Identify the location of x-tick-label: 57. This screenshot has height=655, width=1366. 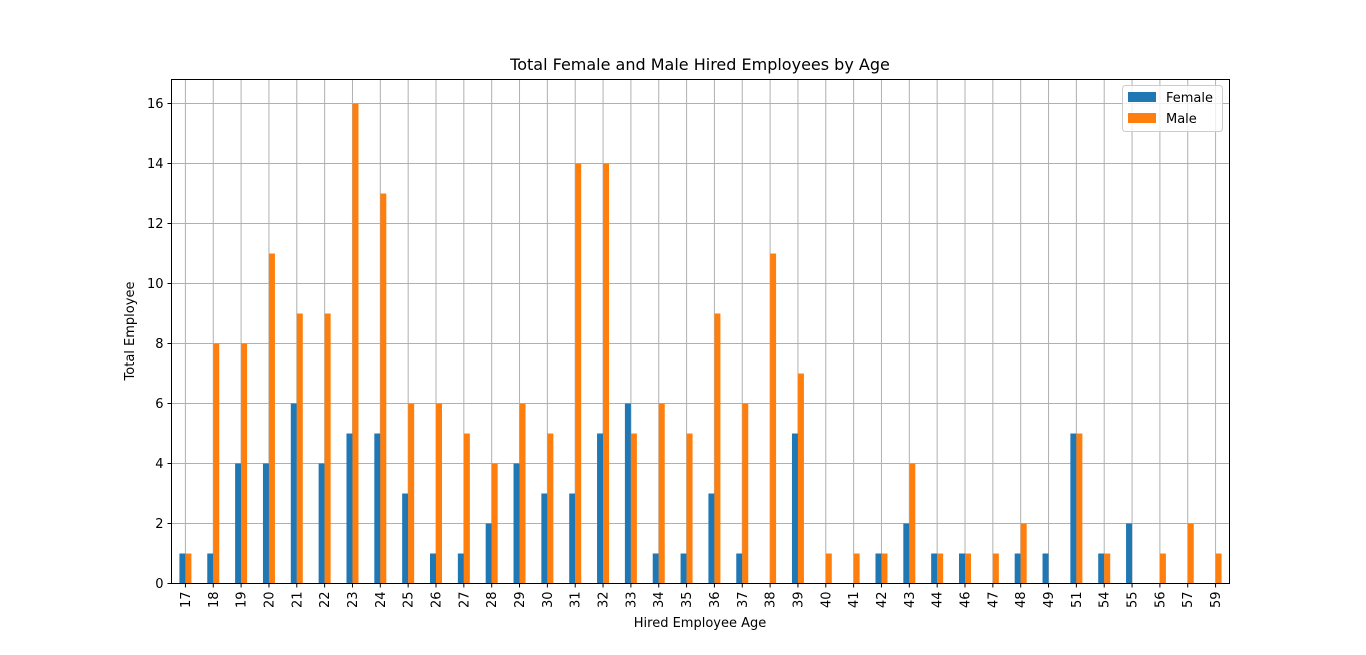
(1188, 600).